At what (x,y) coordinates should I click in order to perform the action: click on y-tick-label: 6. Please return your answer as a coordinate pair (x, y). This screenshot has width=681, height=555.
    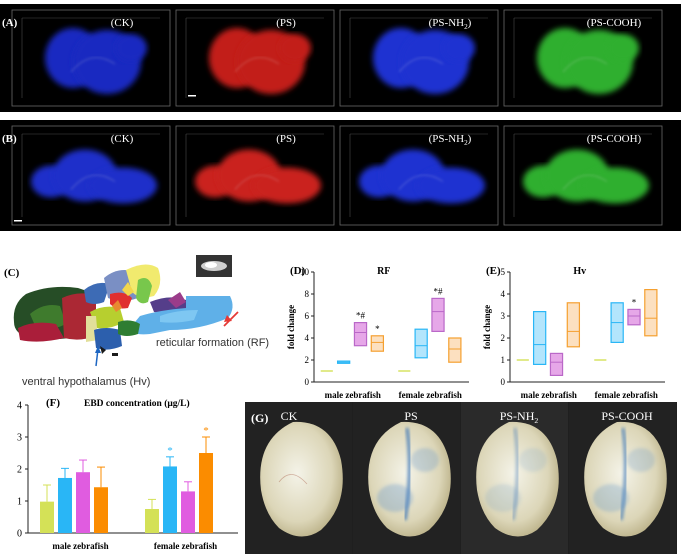
    Looking at the image, I should click on (307, 316).